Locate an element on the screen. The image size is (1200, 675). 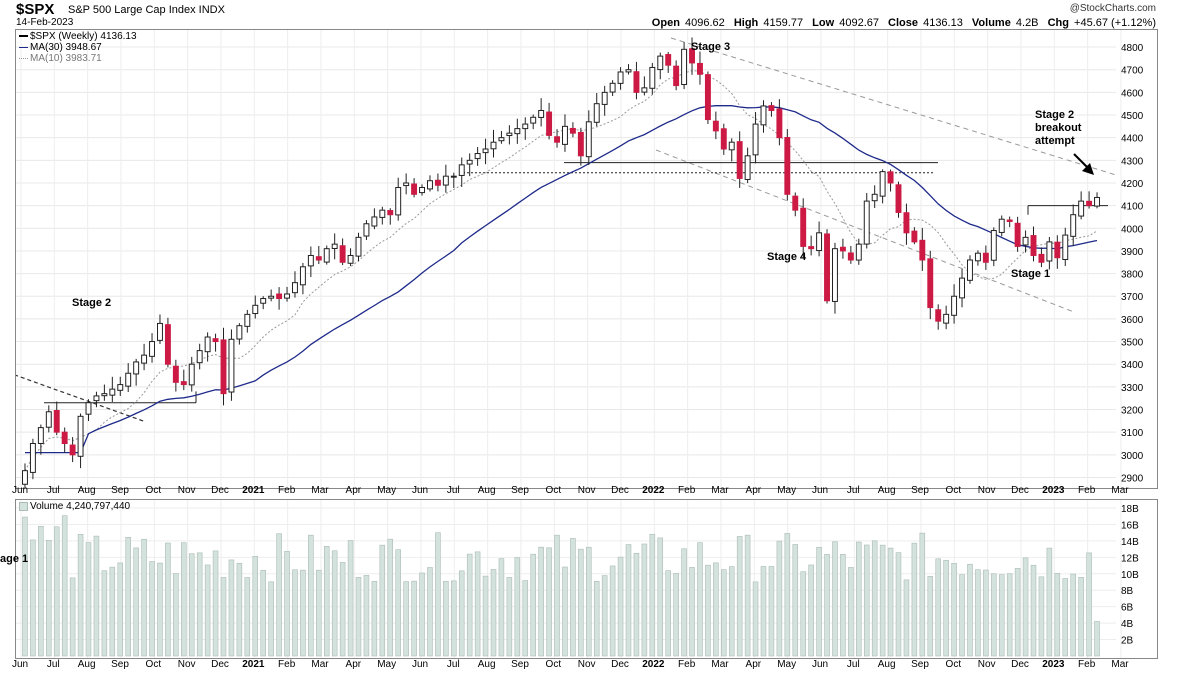
stage4-lower-trendline is located at coordinates (865, 231).